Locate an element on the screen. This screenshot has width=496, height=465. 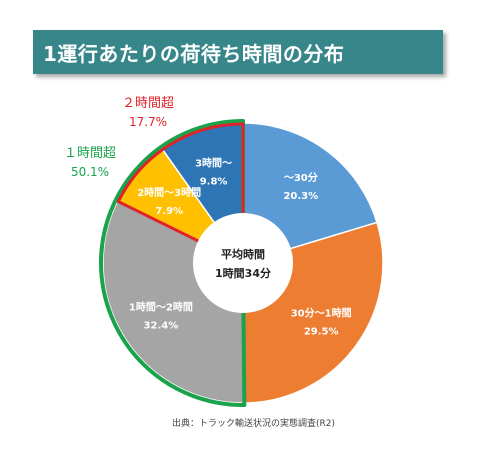
slice-value-2: 29.5% is located at coordinates (321, 331).